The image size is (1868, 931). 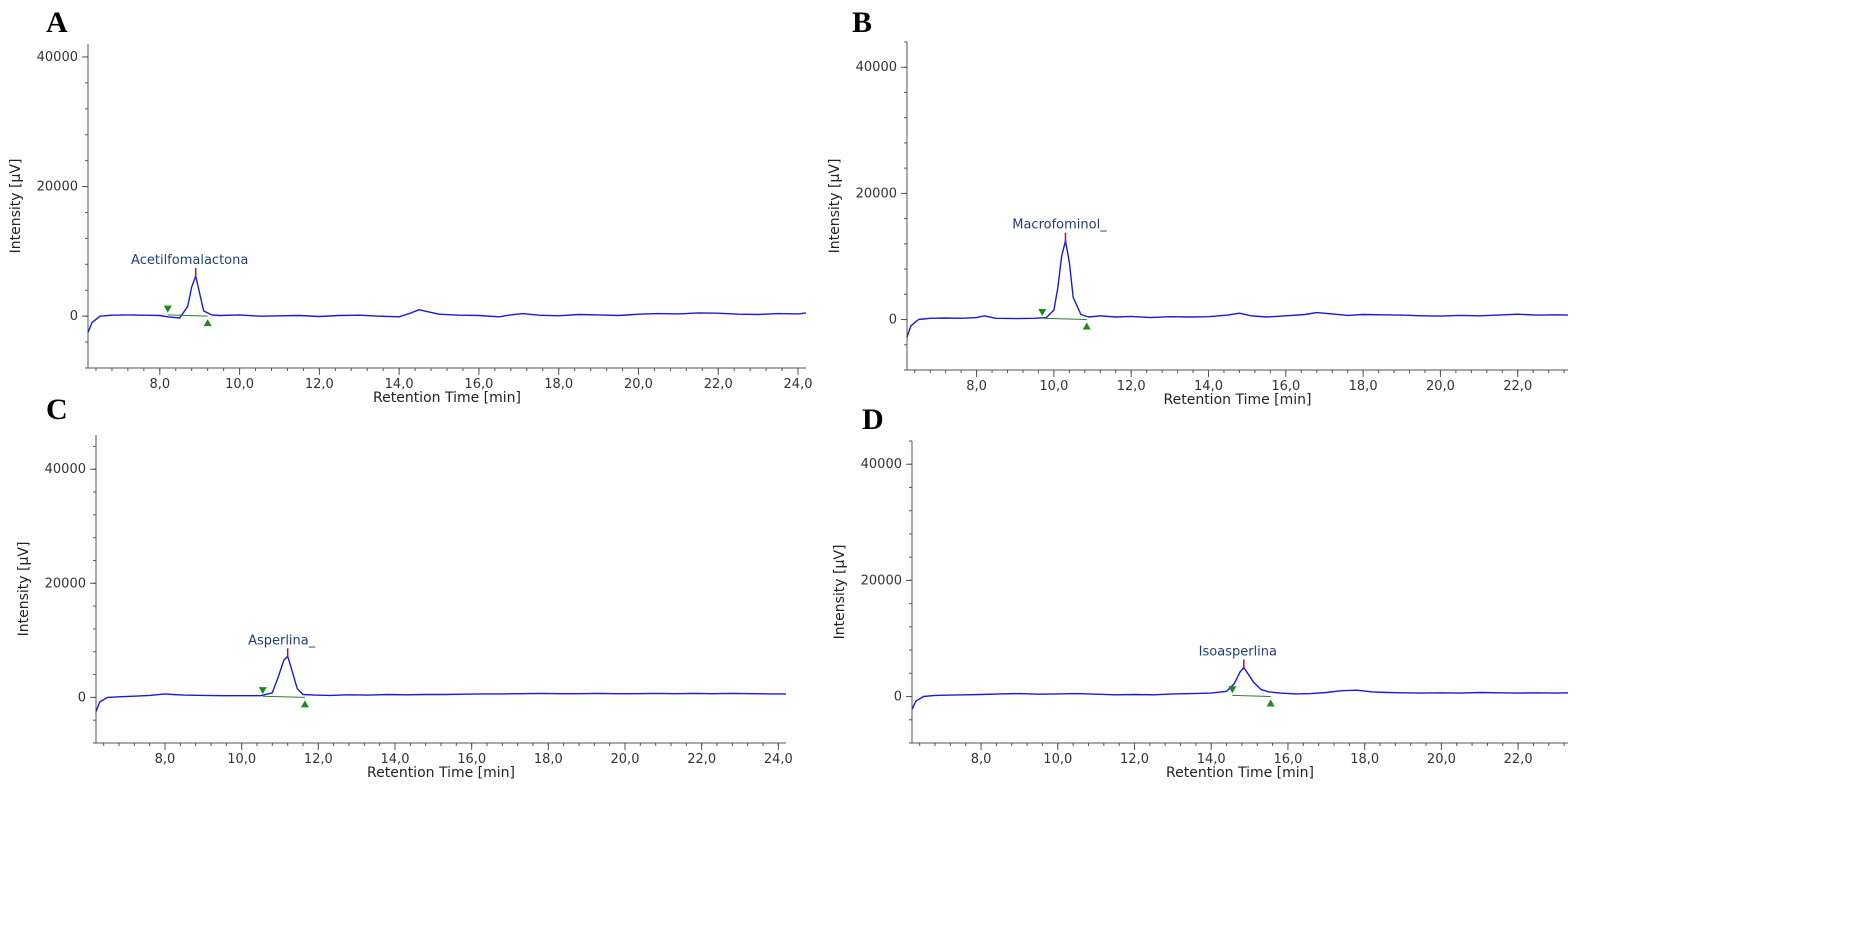 I want to click on panel-letter: B, so click(x=862, y=22).